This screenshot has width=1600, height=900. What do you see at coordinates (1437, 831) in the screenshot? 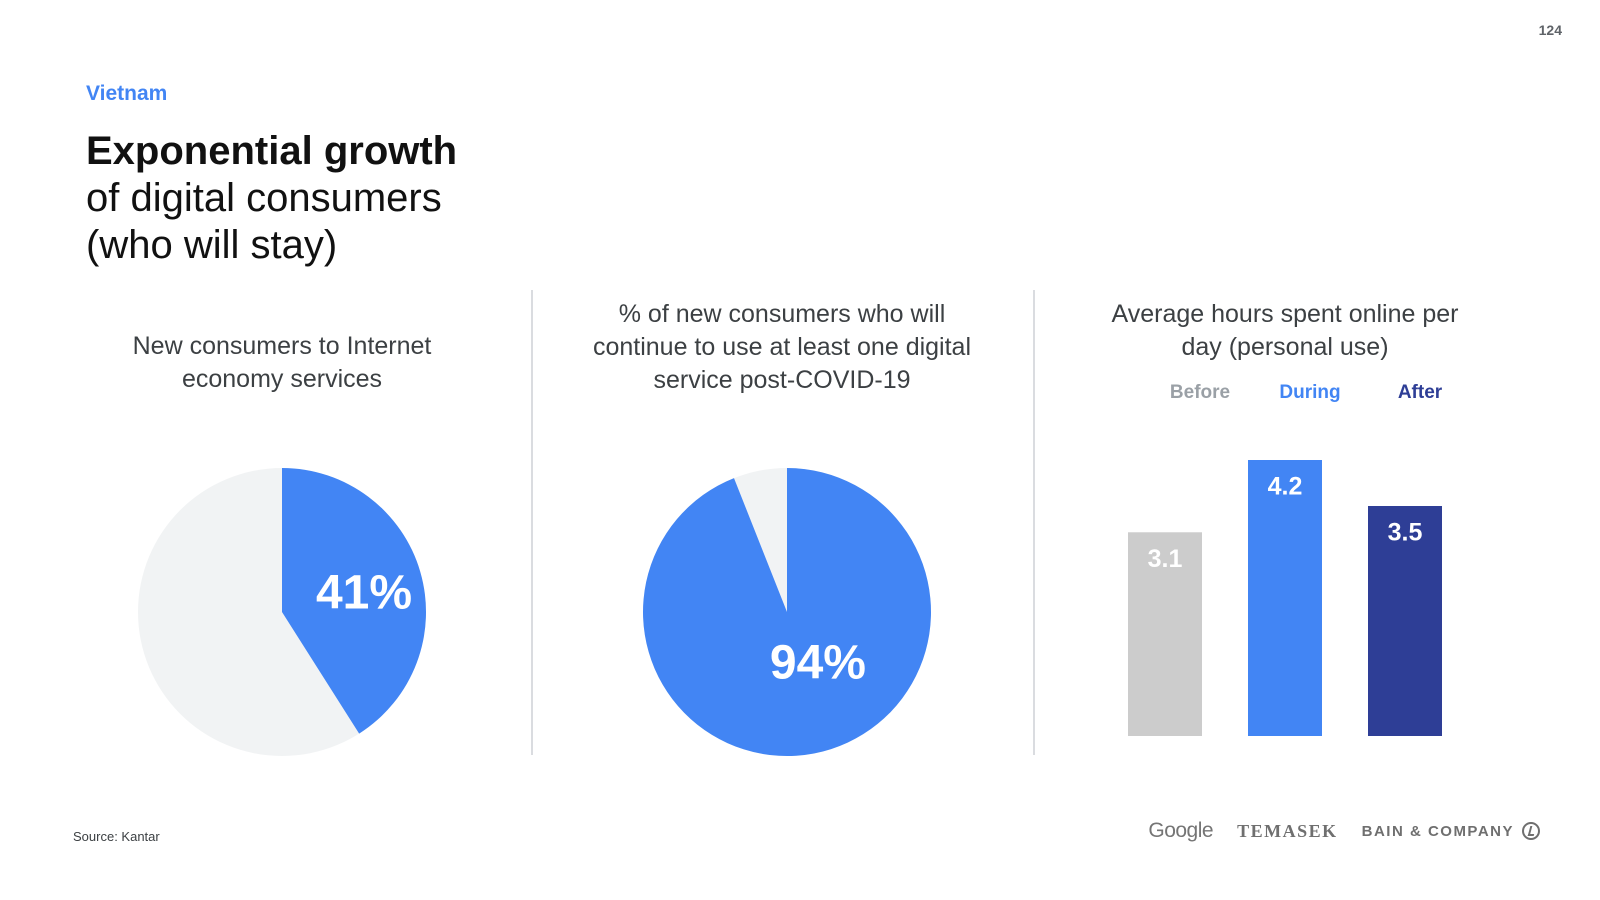
I see `bain-logo-text: BAIN & COMPANY` at bounding box center [1437, 831].